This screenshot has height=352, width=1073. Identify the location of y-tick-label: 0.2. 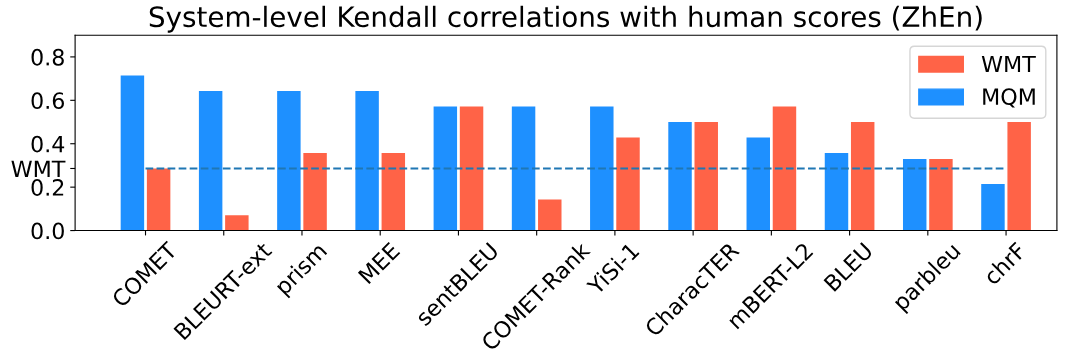
(47, 187).